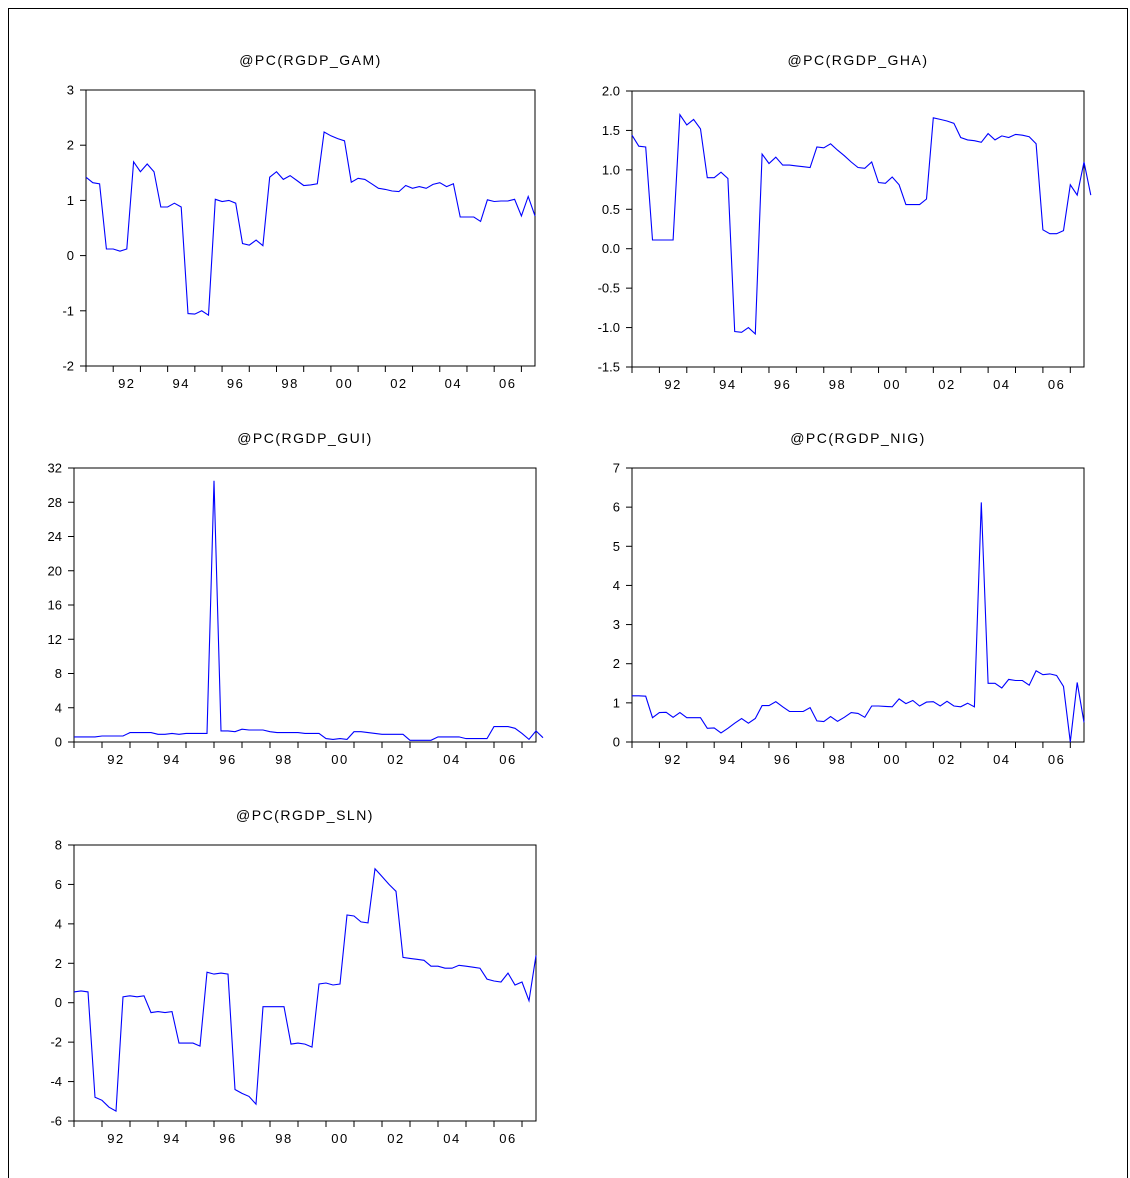  What do you see at coordinates (55, 570) in the screenshot?
I see `y-tick-label: 20` at bounding box center [55, 570].